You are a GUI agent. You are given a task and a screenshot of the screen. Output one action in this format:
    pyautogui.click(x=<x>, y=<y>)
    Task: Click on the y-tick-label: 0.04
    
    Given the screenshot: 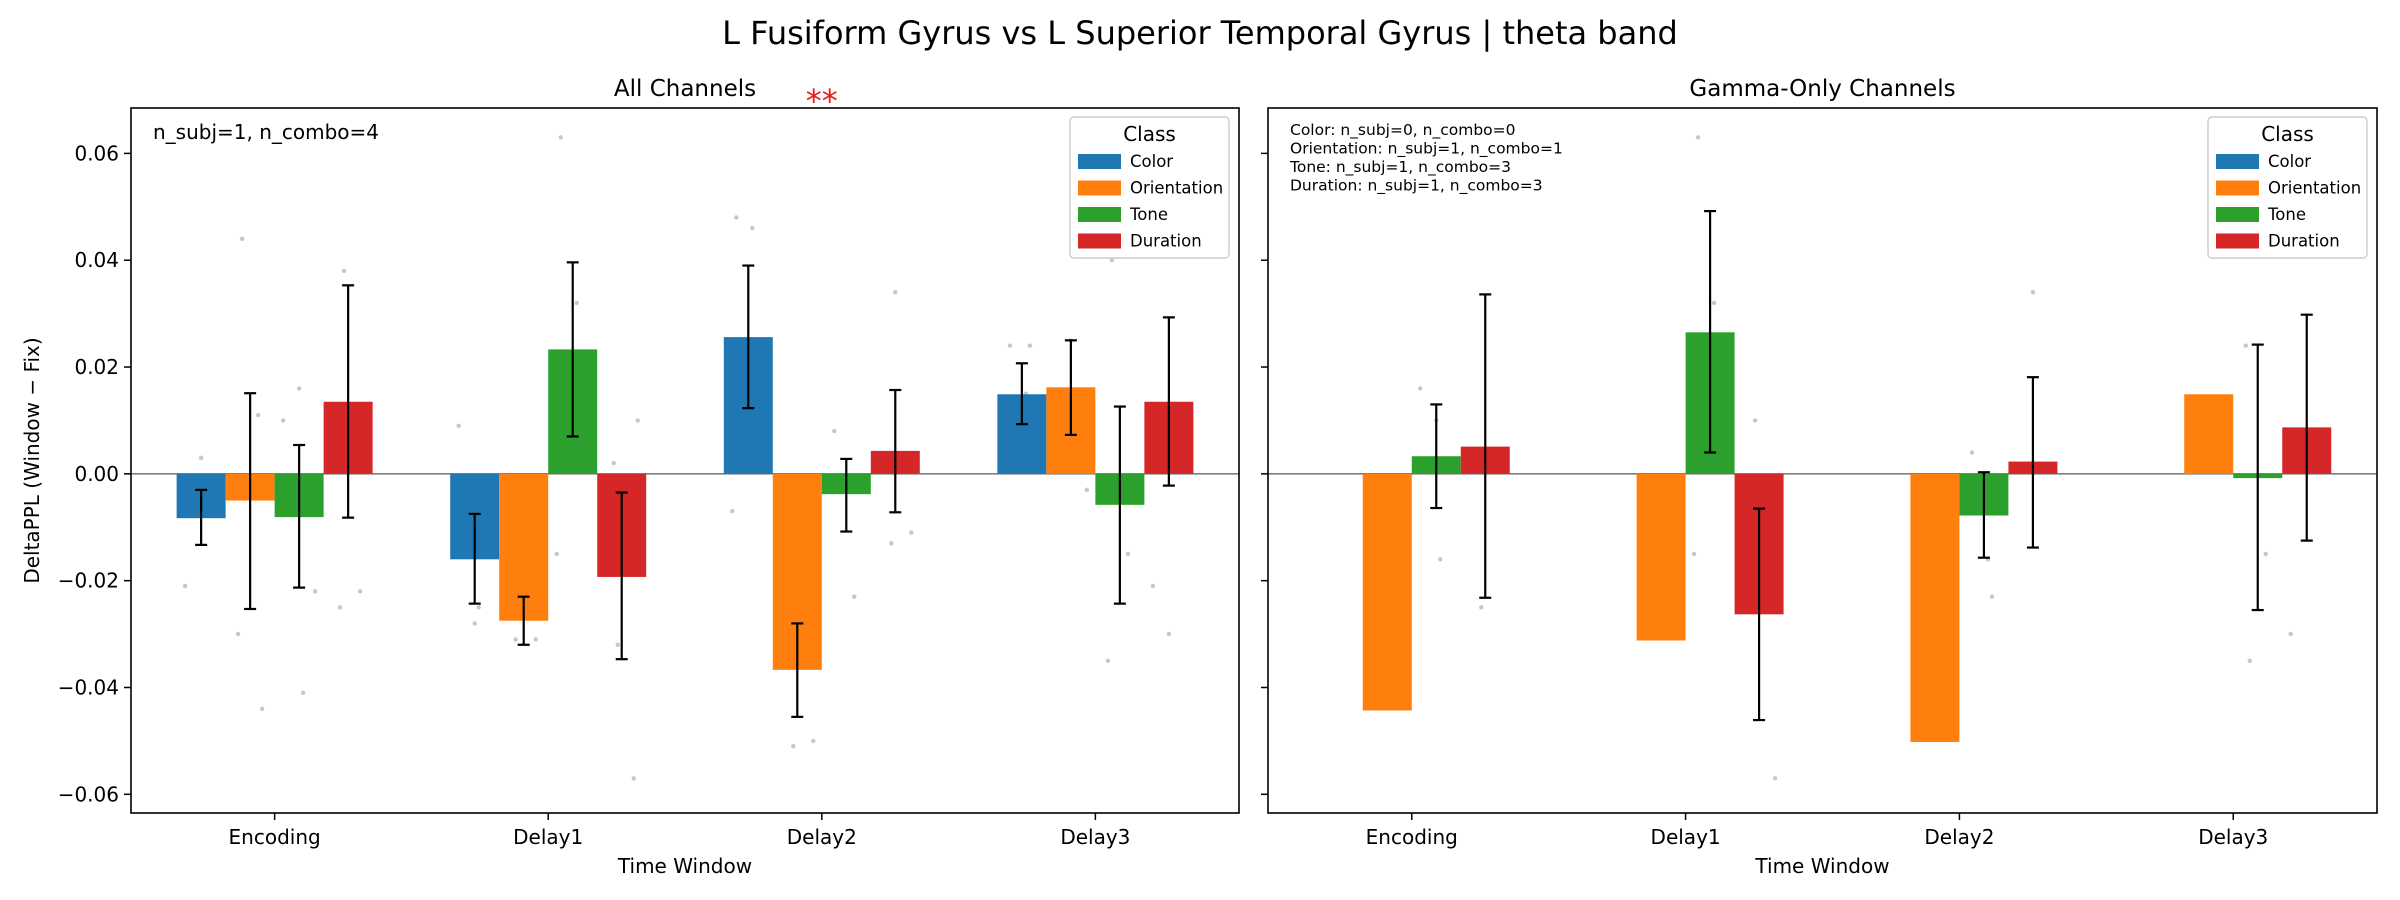 What is the action you would take?
    pyautogui.click(x=96, y=260)
    